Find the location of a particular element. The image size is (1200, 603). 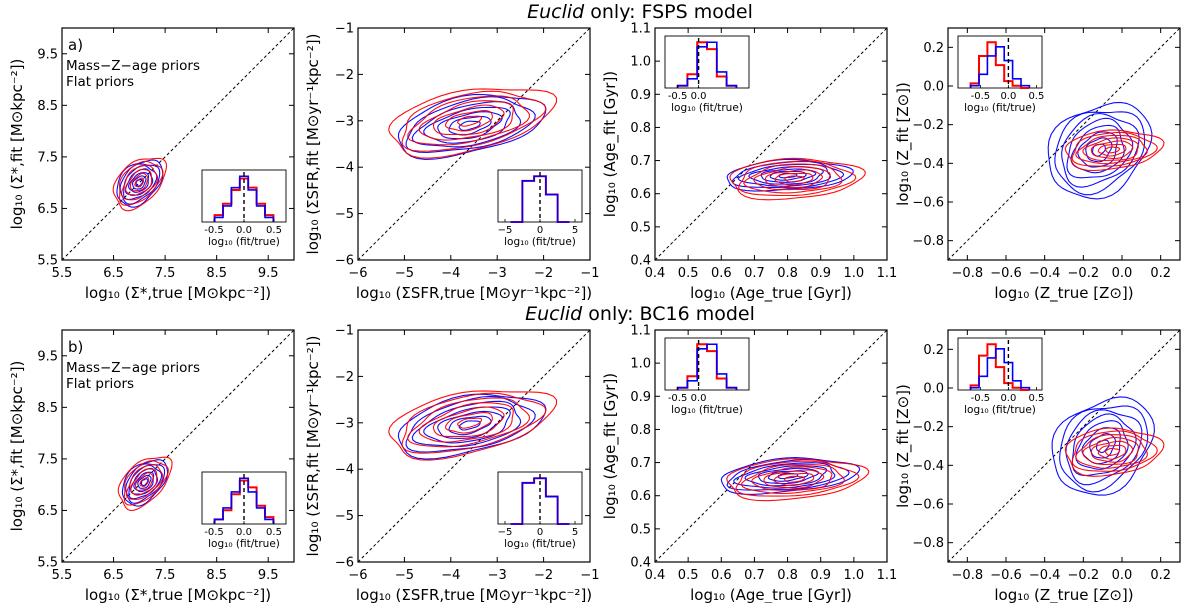

y-tick-label: 0.6 is located at coordinates (640, 194).